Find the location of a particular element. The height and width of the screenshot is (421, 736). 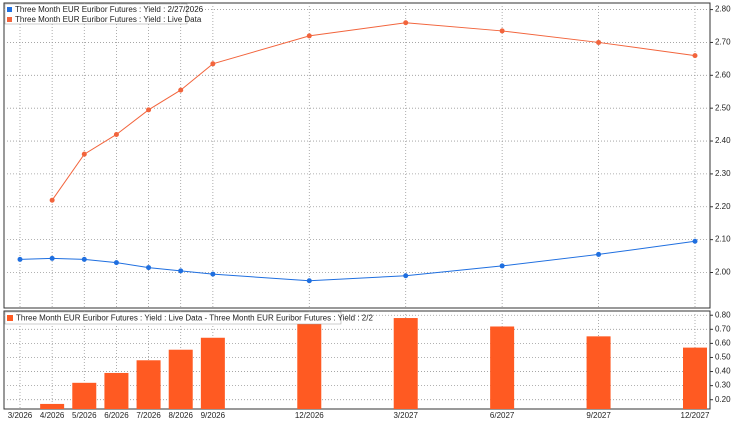

y-tick-label: 2.60 is located at coordinates (723, 74).